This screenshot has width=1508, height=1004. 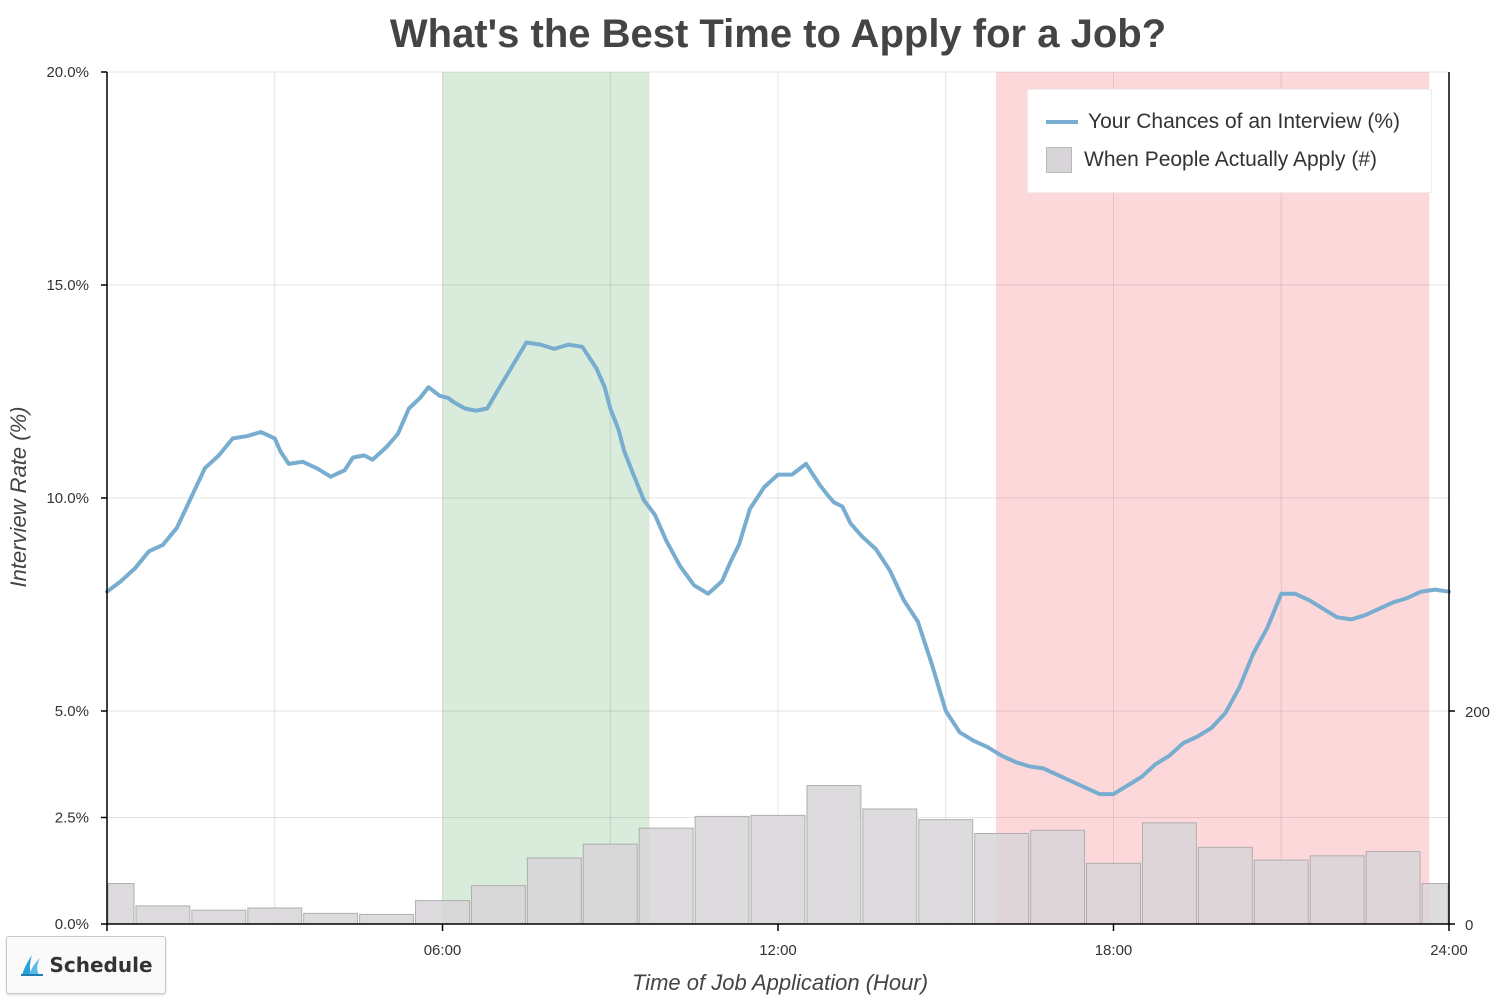 What do you see at coordinates (72, 818) in the screenshot?
I see `y-tick-label: 2.5%` at bounding box center [72, 818].